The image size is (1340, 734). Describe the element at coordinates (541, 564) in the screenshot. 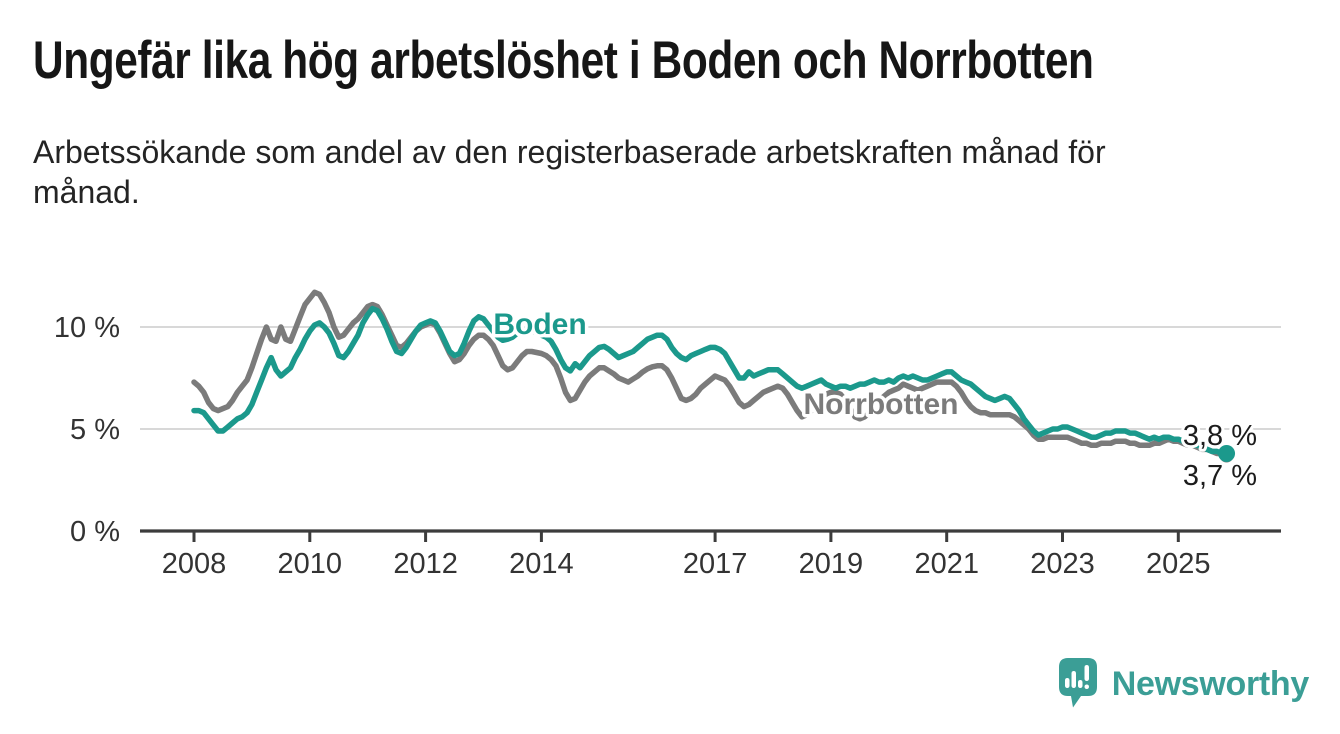

I see `x-axis-label-2014: 2014` at that location.